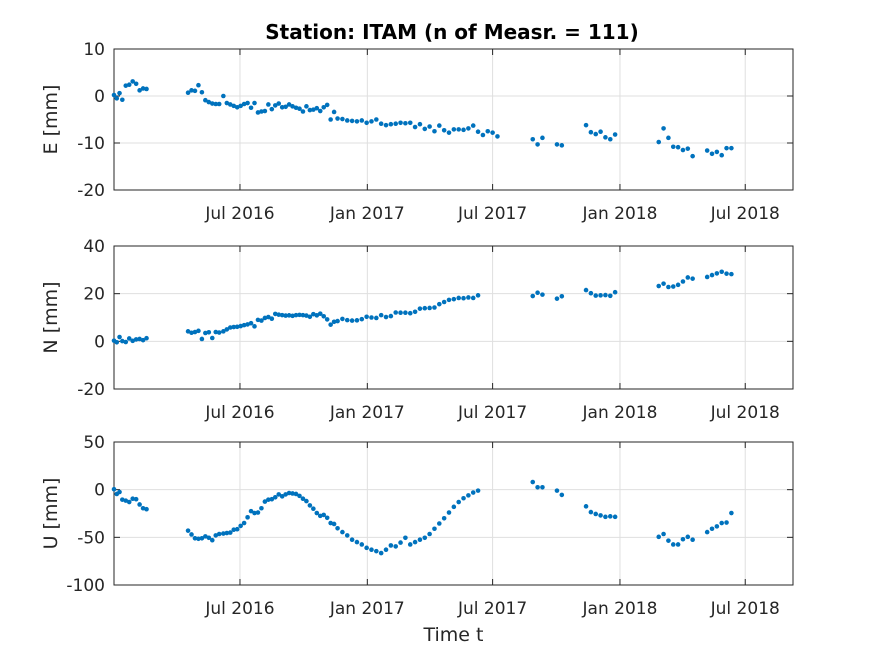 The width and height of the screenshot is (875, 656). What do you see at coordinates (453, 635) in the screenshot?
I see `x-axis-label: Time t` at bounding box center [453, 635].